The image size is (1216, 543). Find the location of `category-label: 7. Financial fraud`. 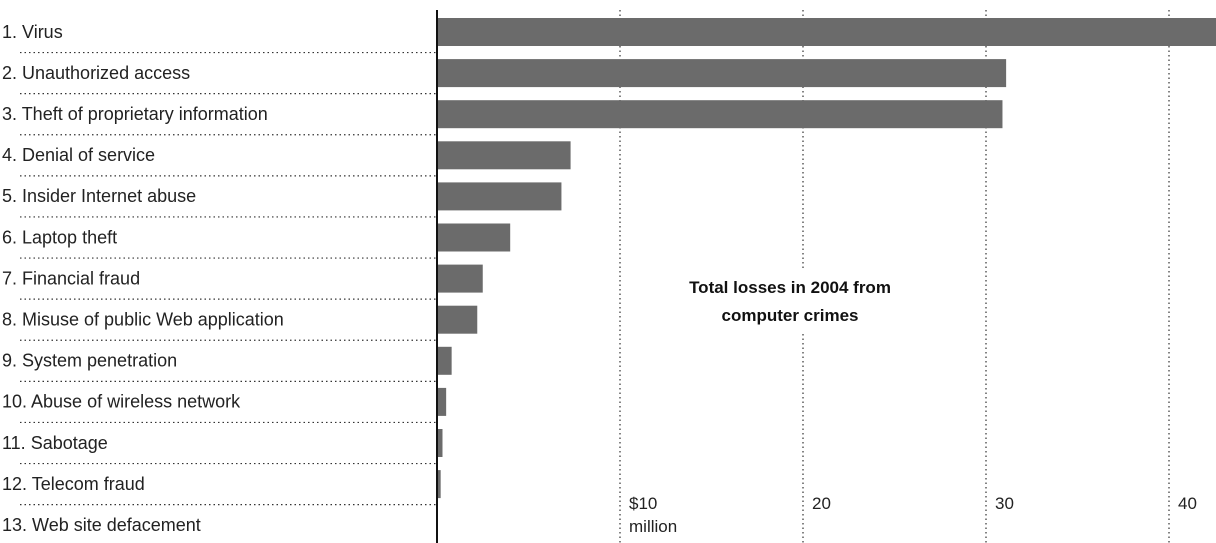

category-label: 7. Financial fraud is located at coordinates (71, 278).